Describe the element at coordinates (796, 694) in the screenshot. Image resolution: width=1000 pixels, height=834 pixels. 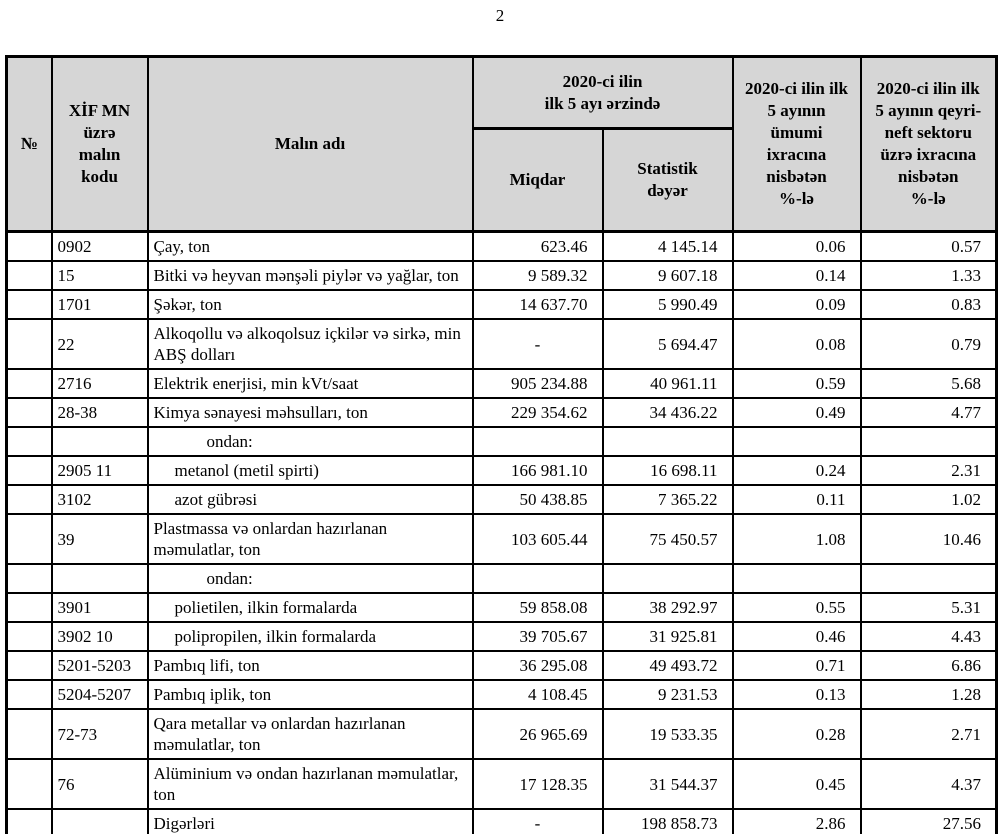
I see `share-total-cell: 0.13` at that location.